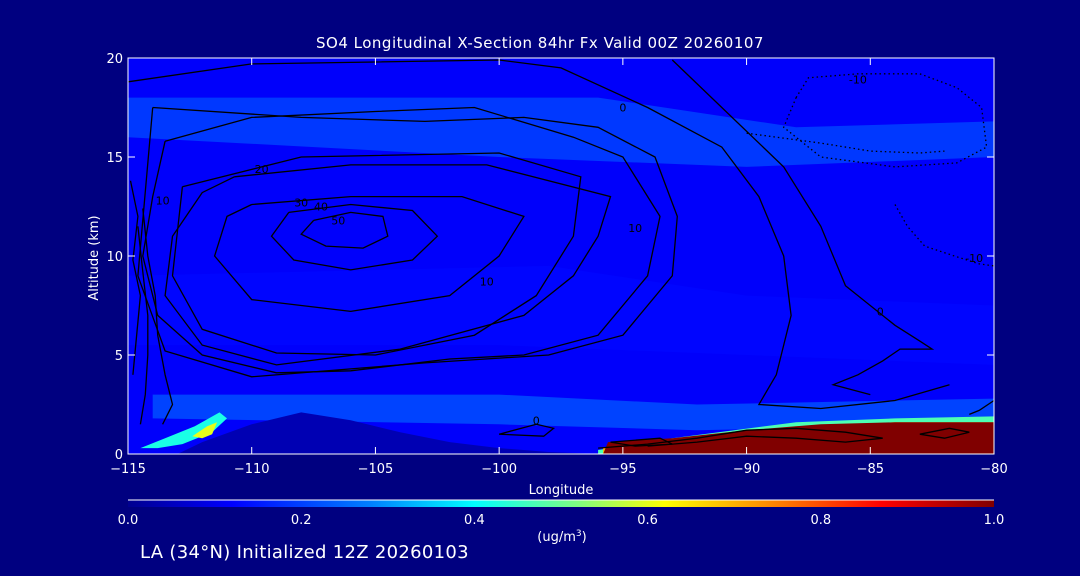 This screenshot has width=1080, height=576. What do you see at coordinates (561, 520) in the screenshot?
I see `colorbar-ticks: 0.0 0.2 0.4 0.6 0.8 1.0` at bounding box center [561, 520].